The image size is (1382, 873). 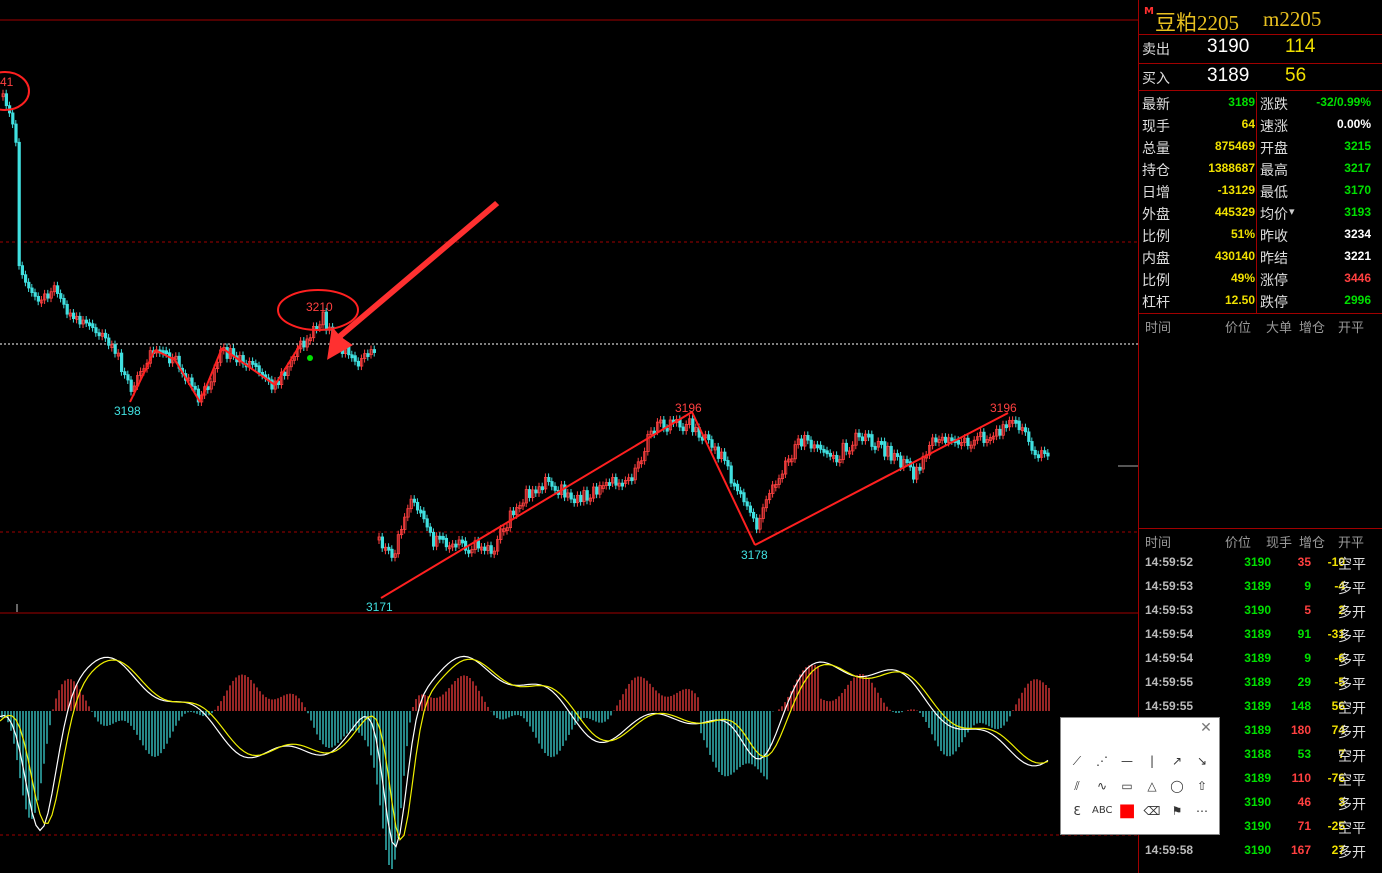 I want to click on rectangle-icon: ▭, so click(x=1127, y=786).